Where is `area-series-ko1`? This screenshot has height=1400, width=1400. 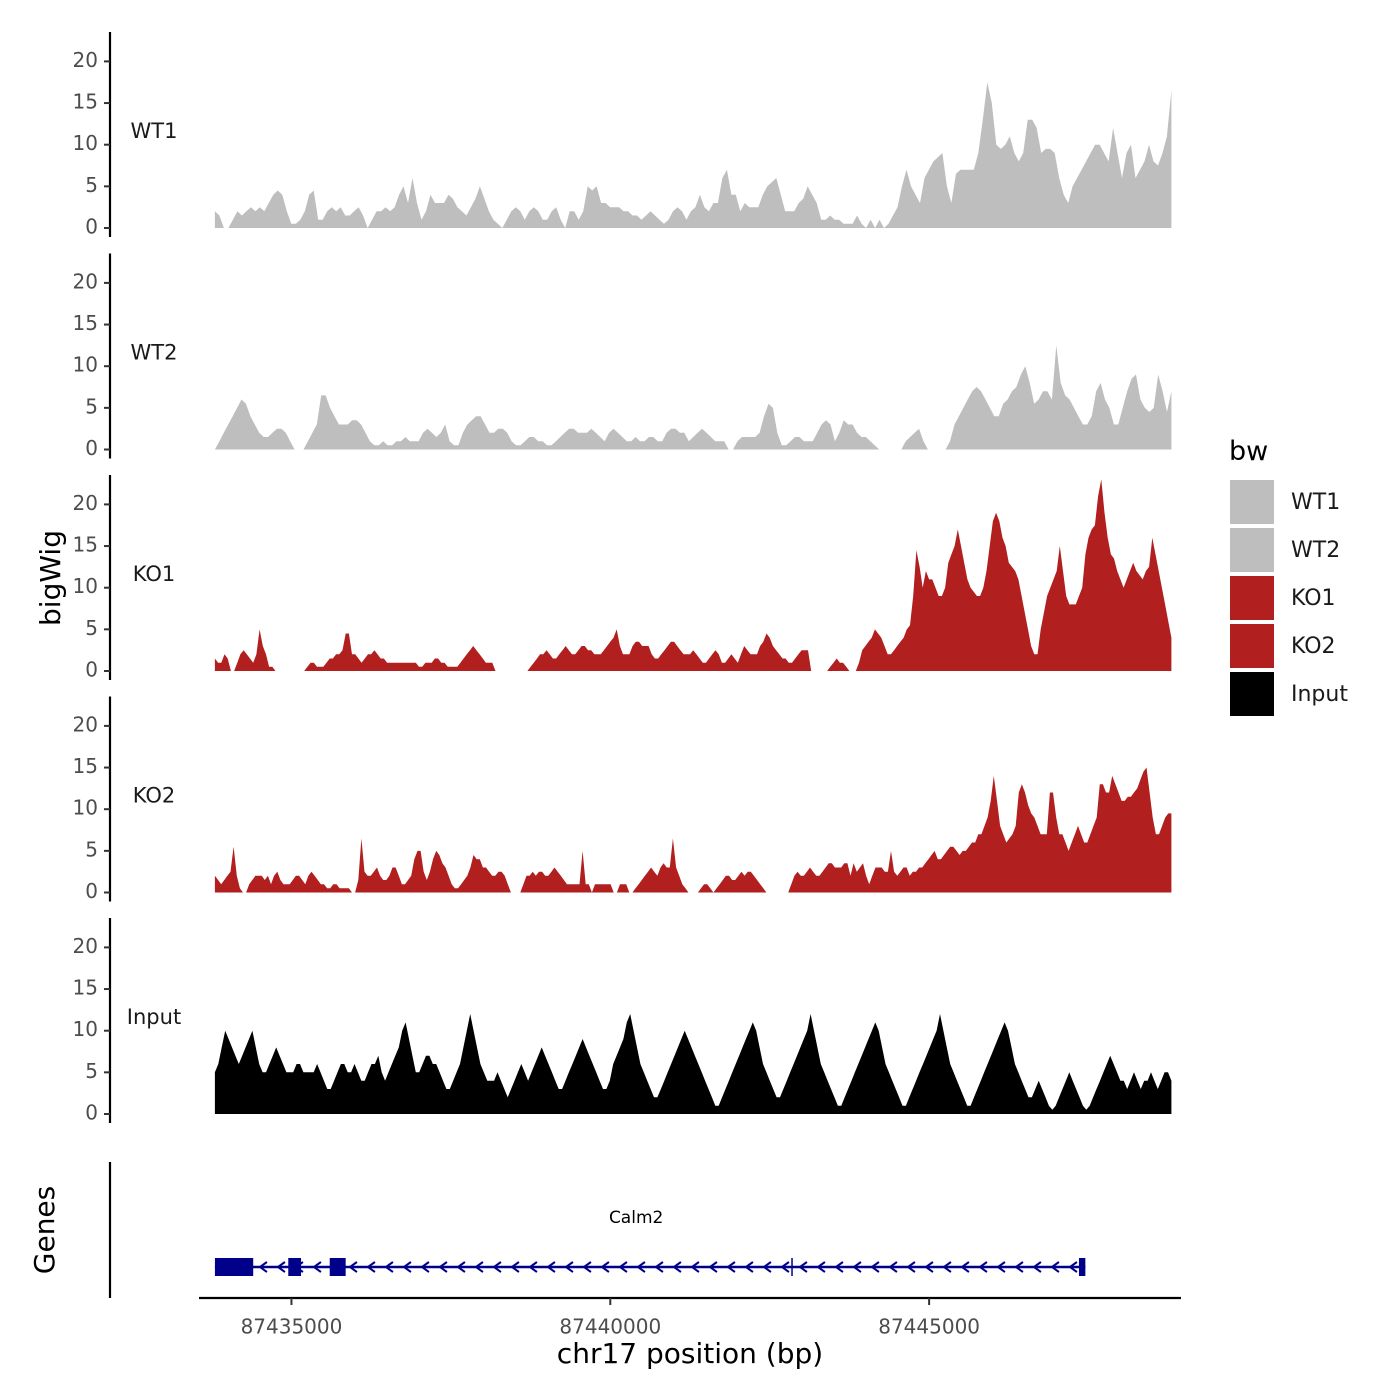 area-series-ko1 is located at coordinates (693, 575).